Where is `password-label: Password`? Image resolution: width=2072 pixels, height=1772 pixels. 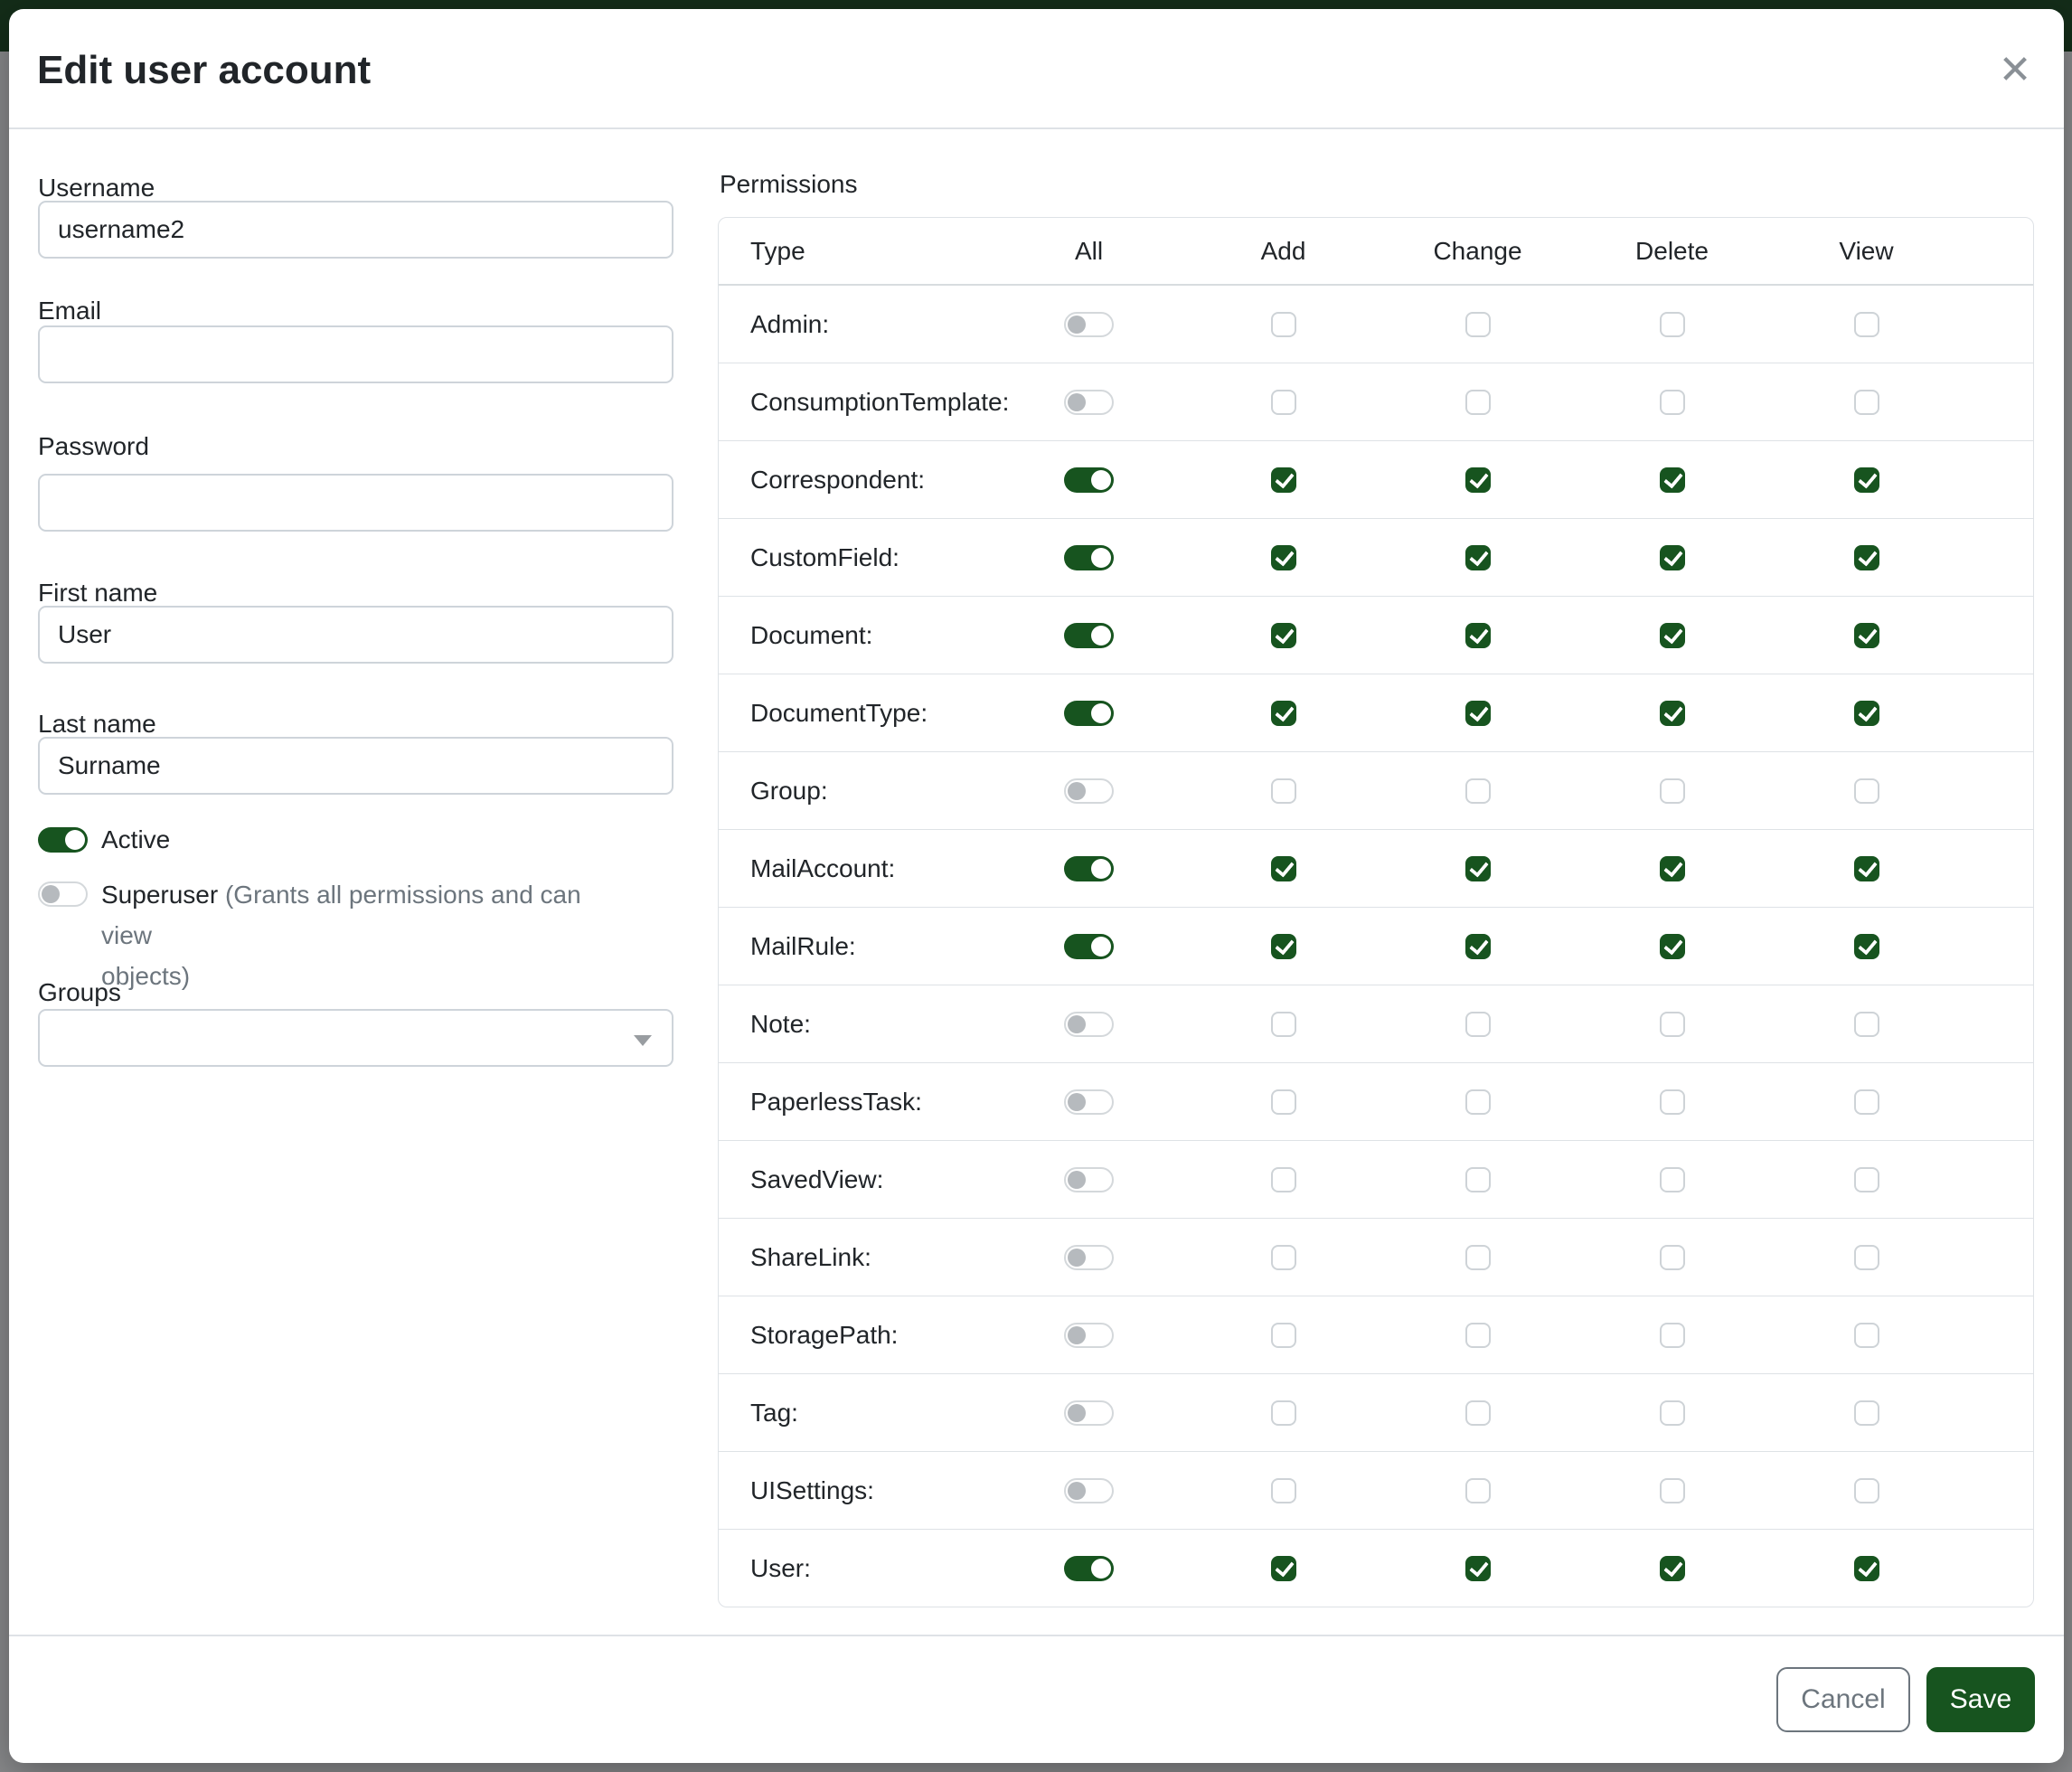 password-label: Password is located at coordinates (93, 446).